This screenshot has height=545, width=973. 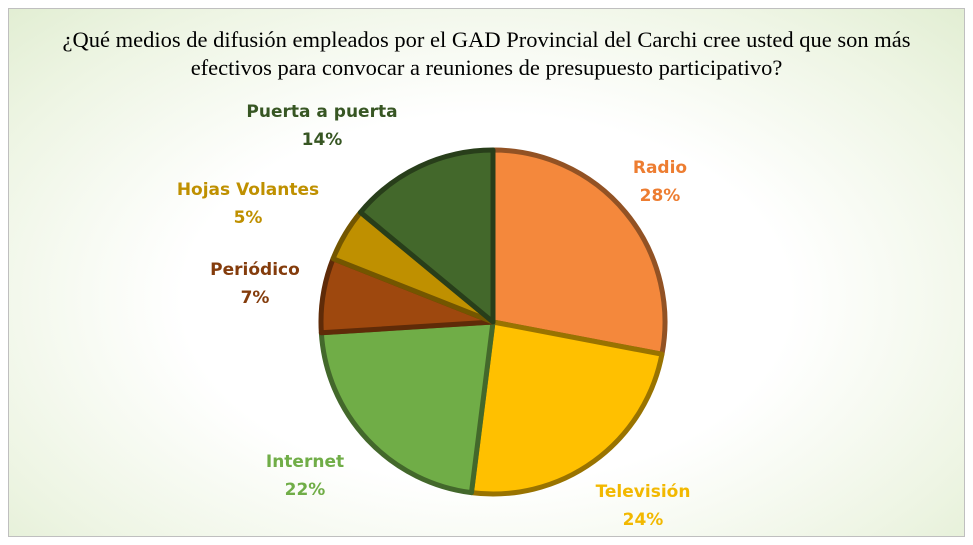 I want to click on slice-label: Puerta a puerta, so click(x=321, y=112).